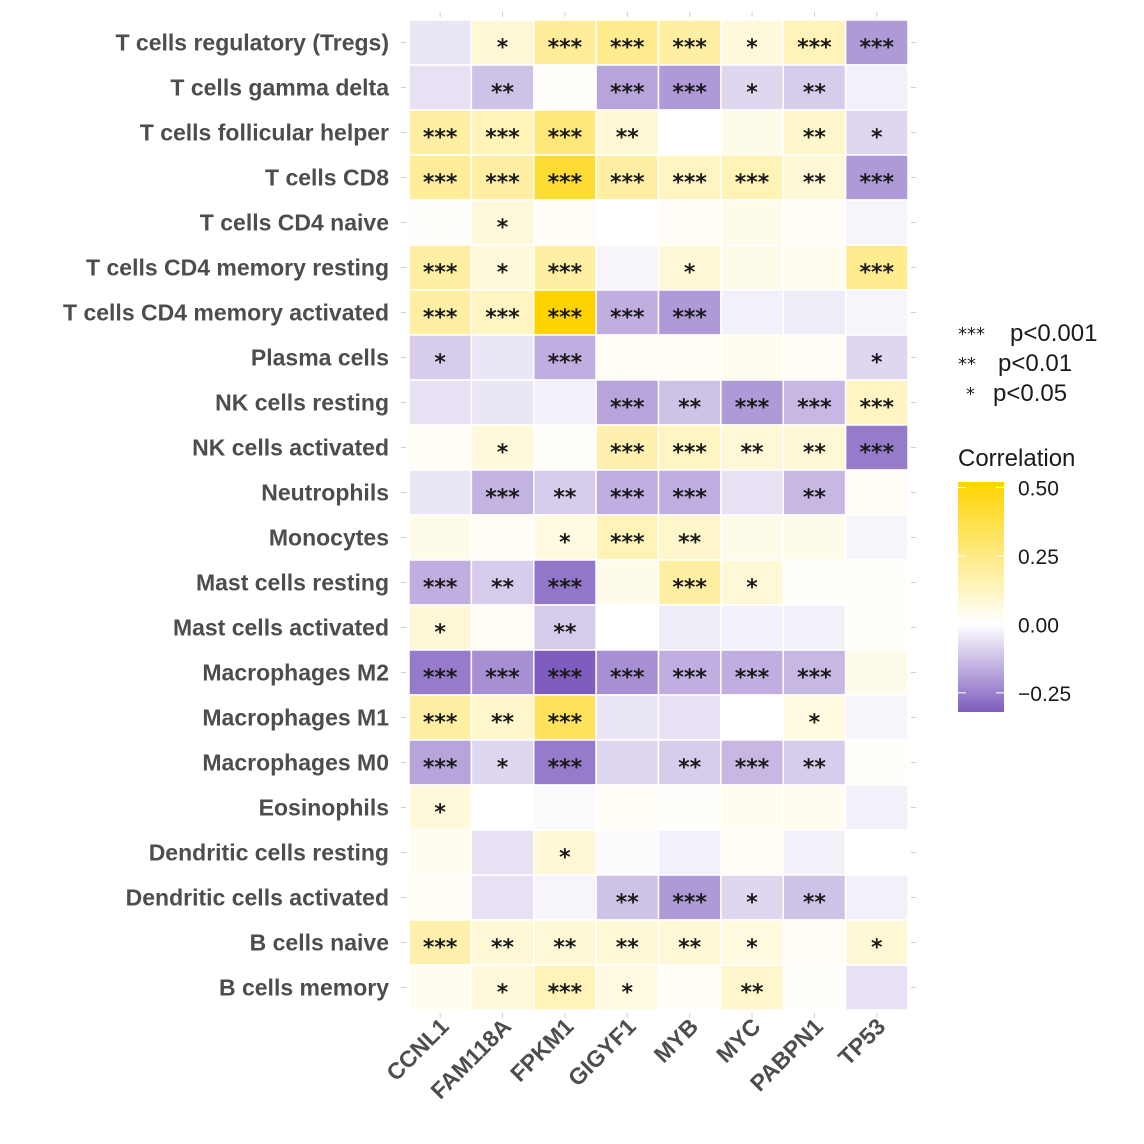 This screenshot has width=1144, height=1144. Describe the element at coordinates (304, 988) in the screenshot. I see `y-tick-label: B cells memory` at that location.